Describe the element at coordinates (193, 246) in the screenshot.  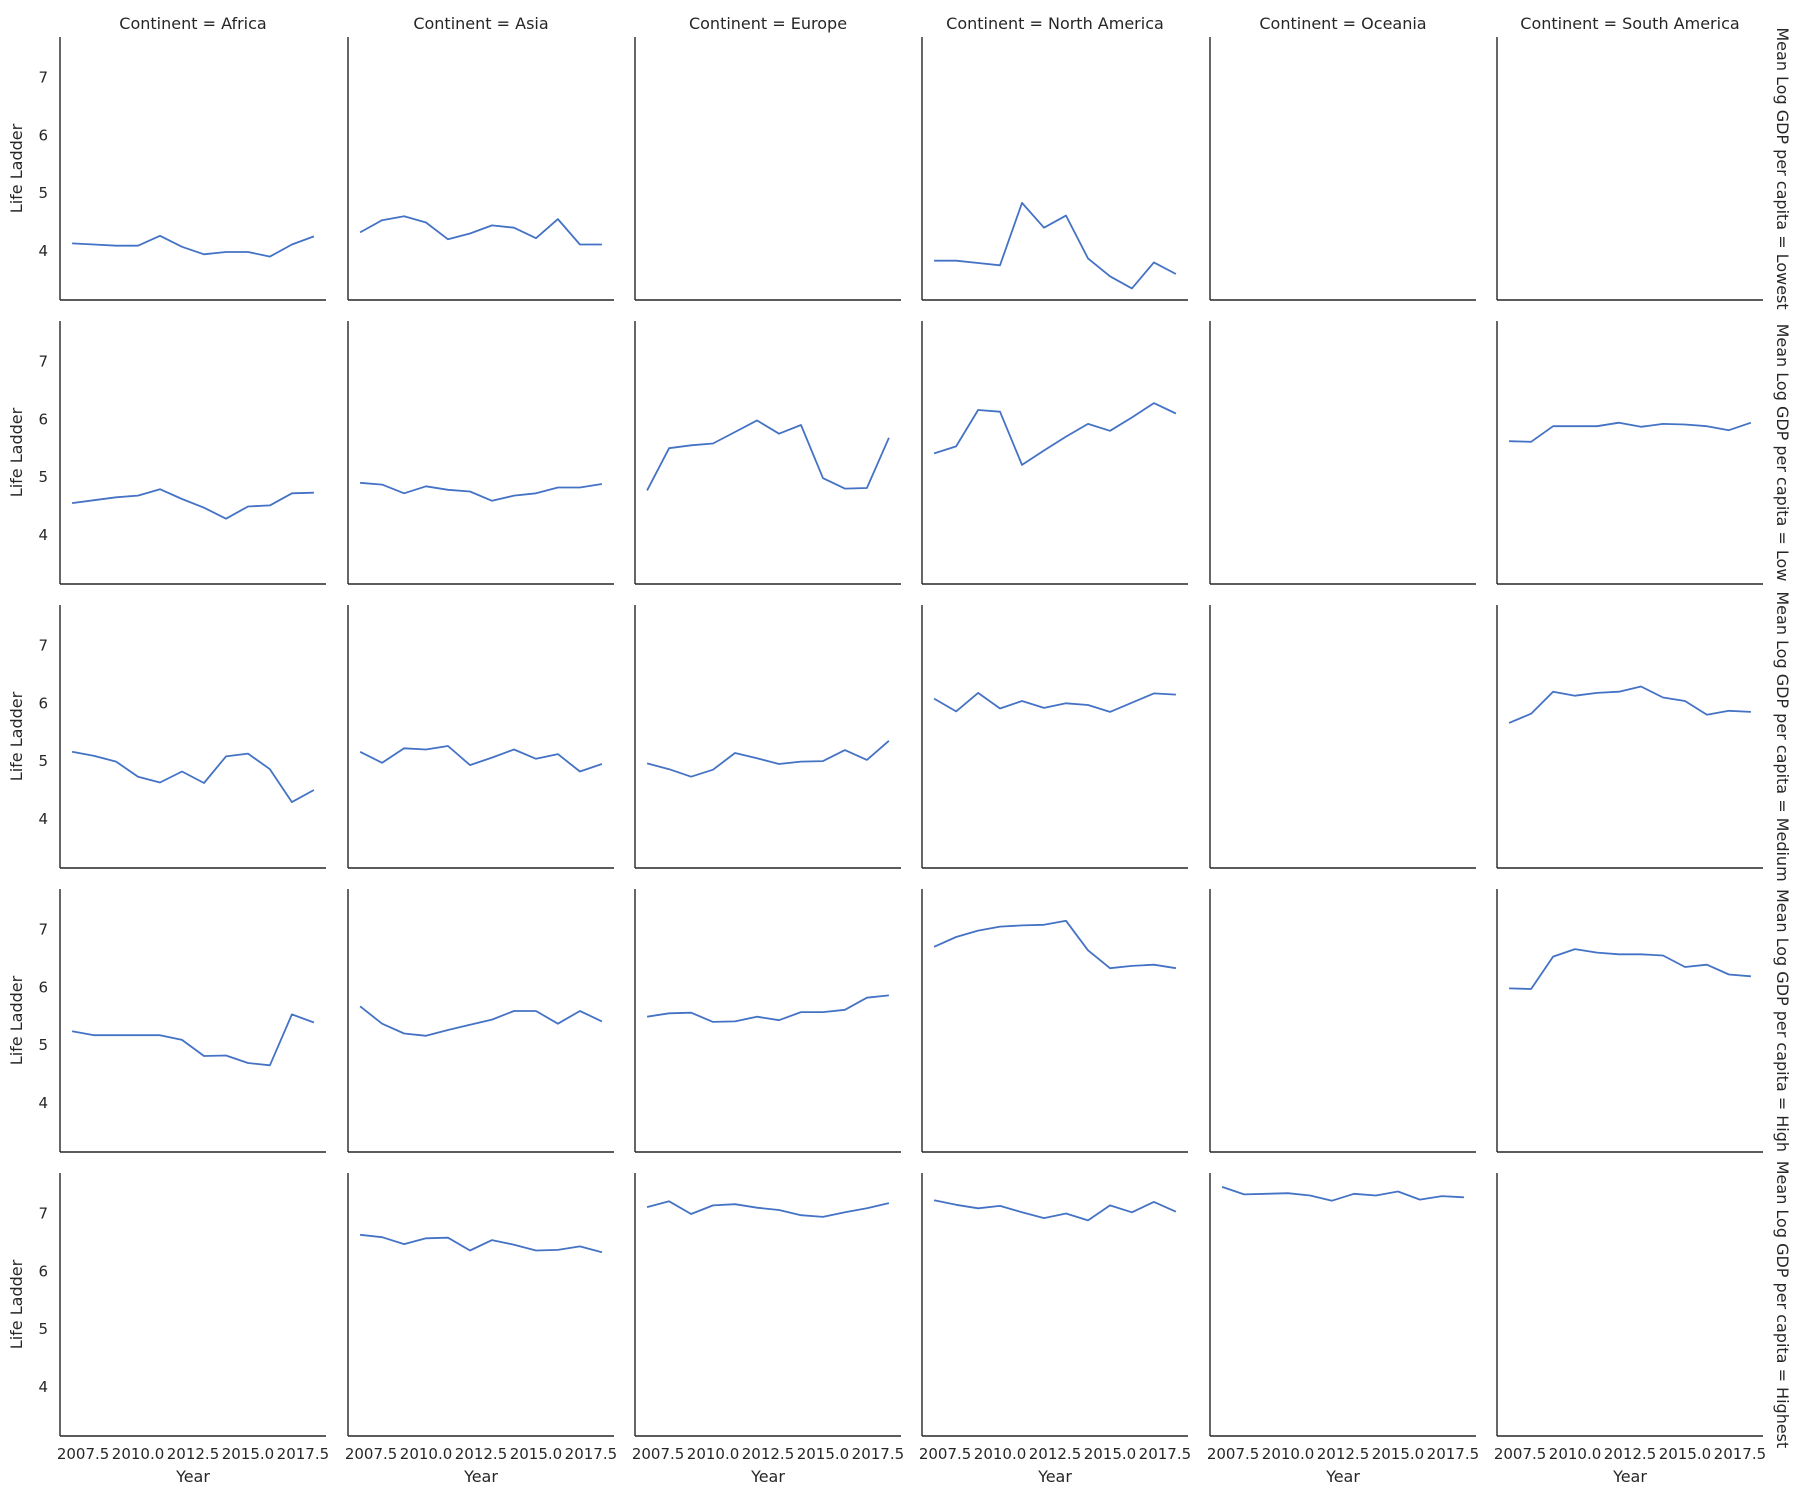
I see `series-line-r0-c0` at that location.